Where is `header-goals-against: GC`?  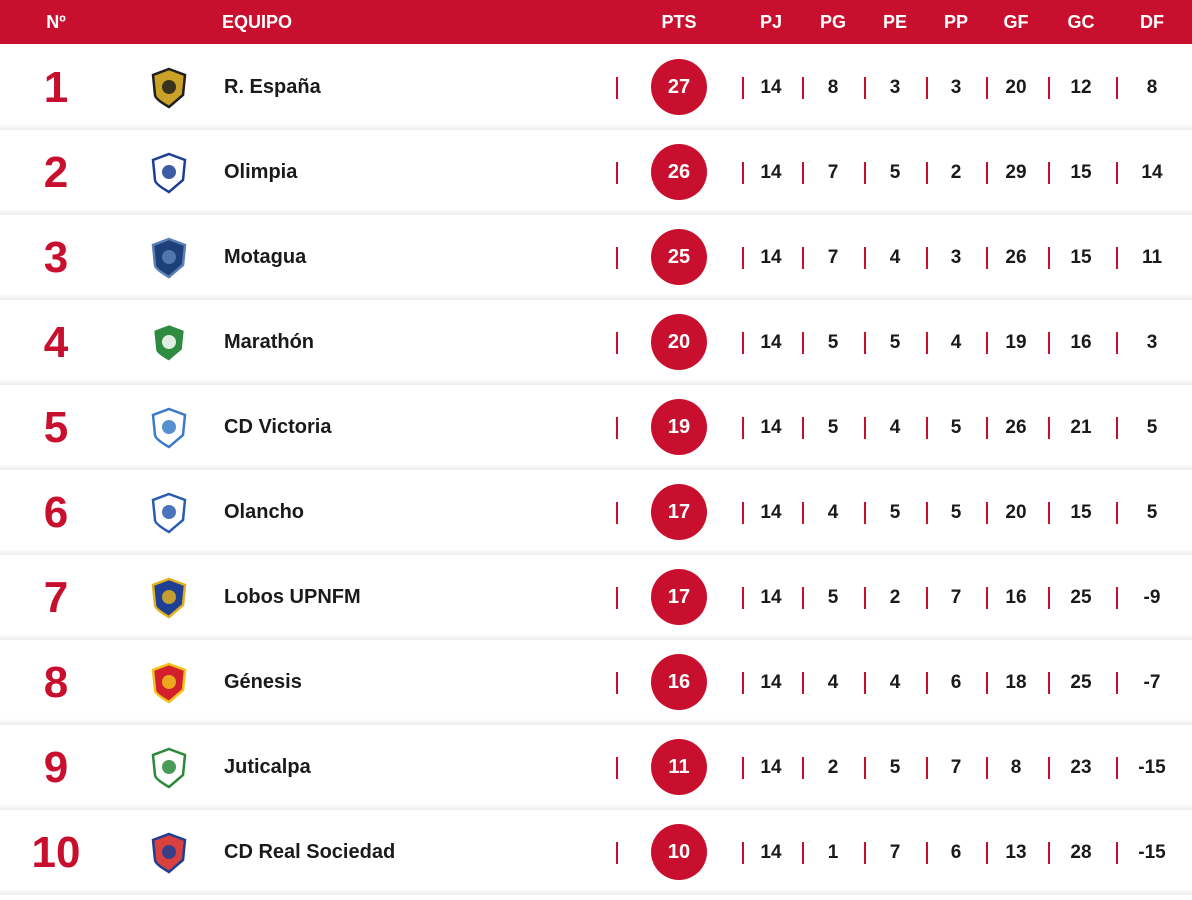
header-goals-against: GC is located at coordinates (1081, 22).